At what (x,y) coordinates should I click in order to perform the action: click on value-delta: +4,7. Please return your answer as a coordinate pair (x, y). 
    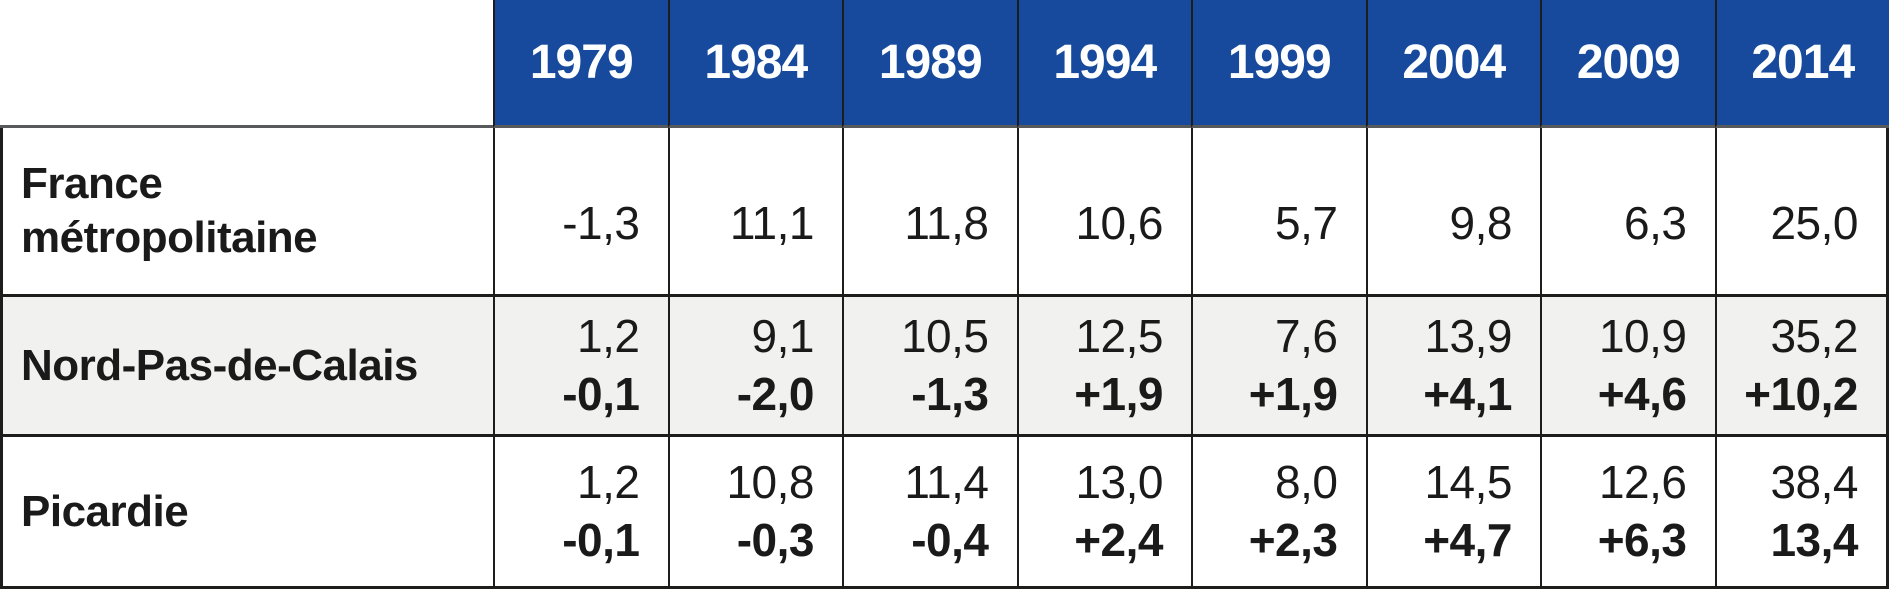
    Looking at the image, I should click on (1467, 539).